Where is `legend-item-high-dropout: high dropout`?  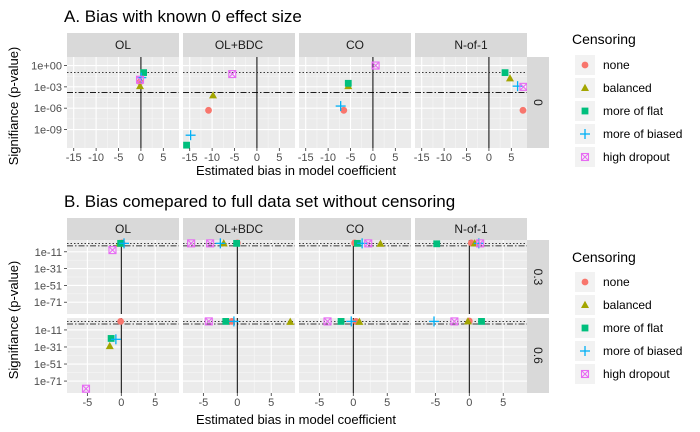 legend-item-high-dropout: high dropout is located at coordinates (622, 374).